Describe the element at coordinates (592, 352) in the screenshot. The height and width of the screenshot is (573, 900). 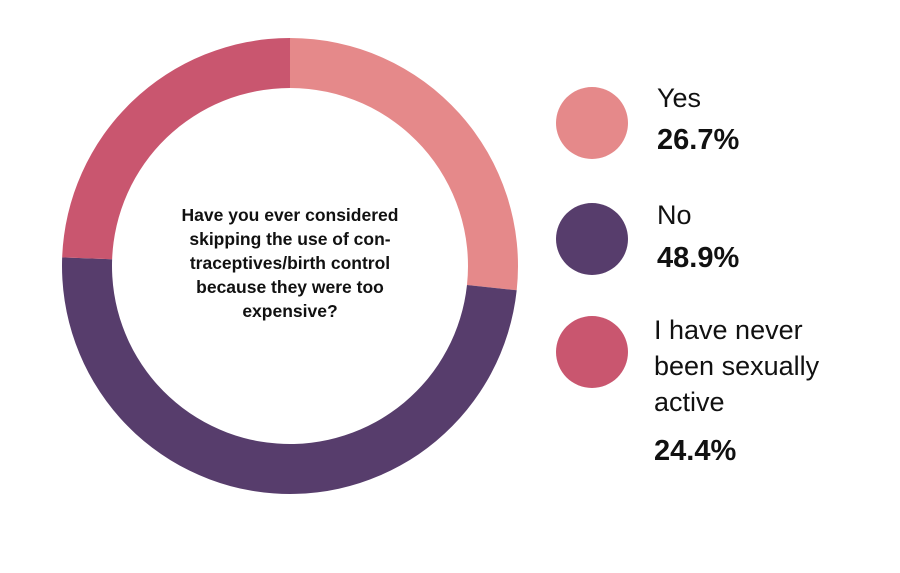
I see `legend-swatch-never-active` at that location.